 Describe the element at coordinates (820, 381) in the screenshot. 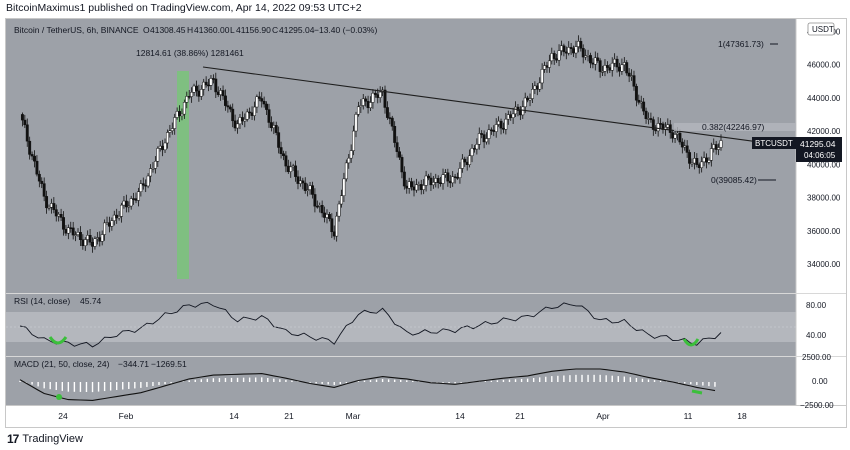

I see `macd-tick-0: 0.00` at that location.